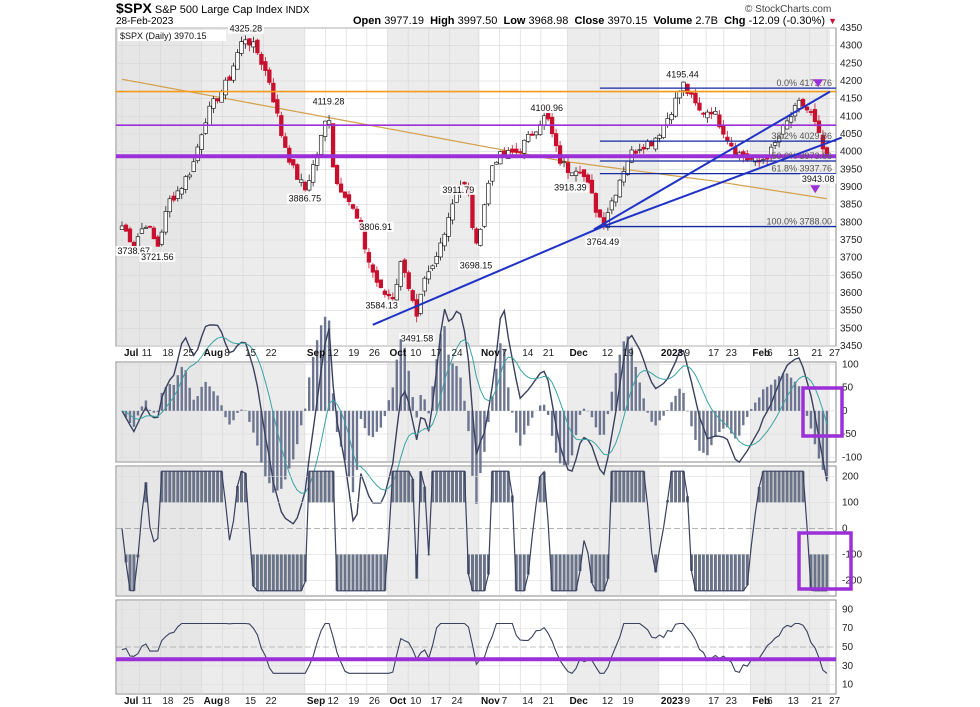 The image size is (980, 707). Describe the element at coordinates (851, 222) in the screenshot. I see `price-tick-label: 3800` at that location.